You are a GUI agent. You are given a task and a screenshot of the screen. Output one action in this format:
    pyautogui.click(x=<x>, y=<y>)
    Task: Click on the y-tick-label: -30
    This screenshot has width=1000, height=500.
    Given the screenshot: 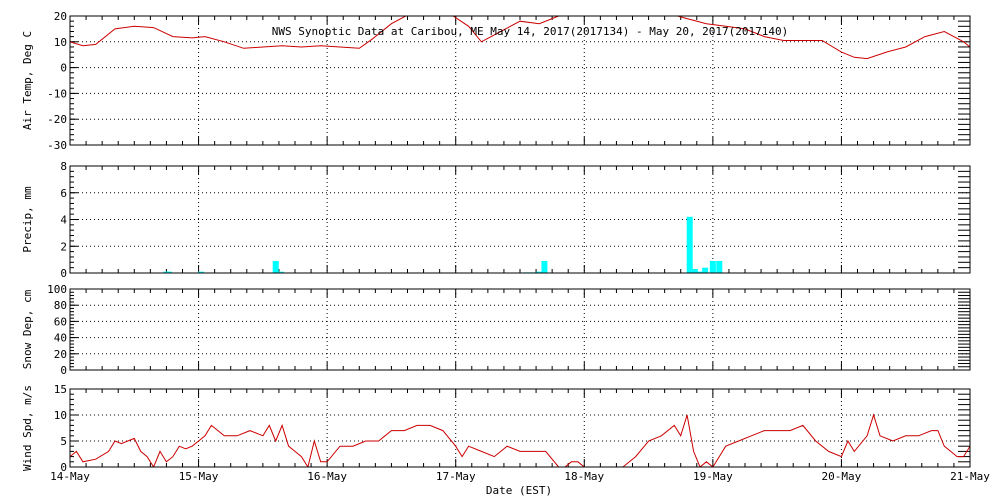 What is the action you would take?
    pyautogui.click(x=57, y=145)
    